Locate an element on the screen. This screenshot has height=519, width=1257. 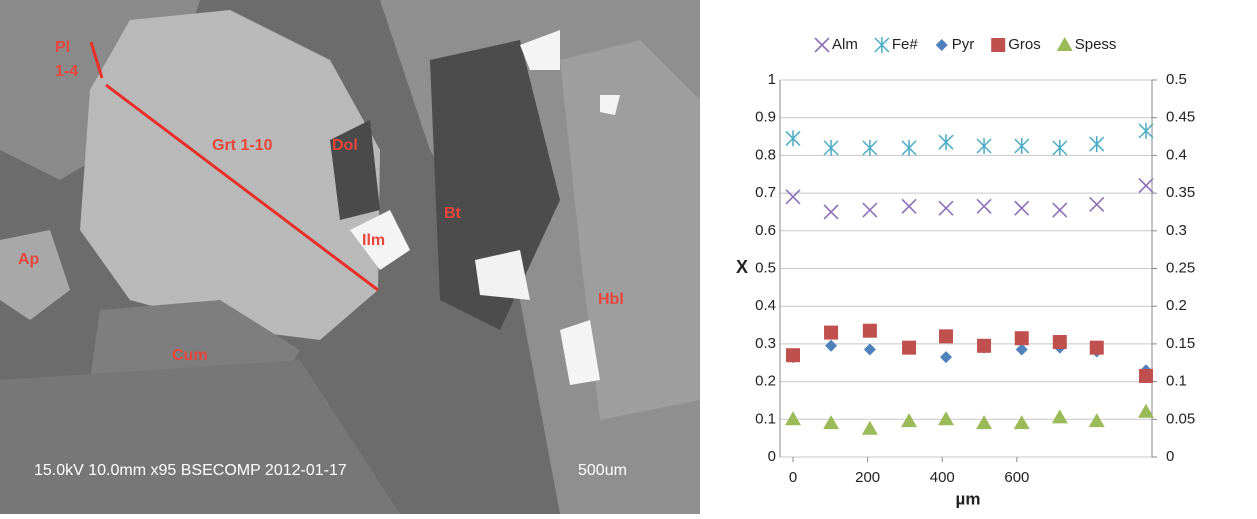
x-axis-label: µm is located at coordinates (968, 498).